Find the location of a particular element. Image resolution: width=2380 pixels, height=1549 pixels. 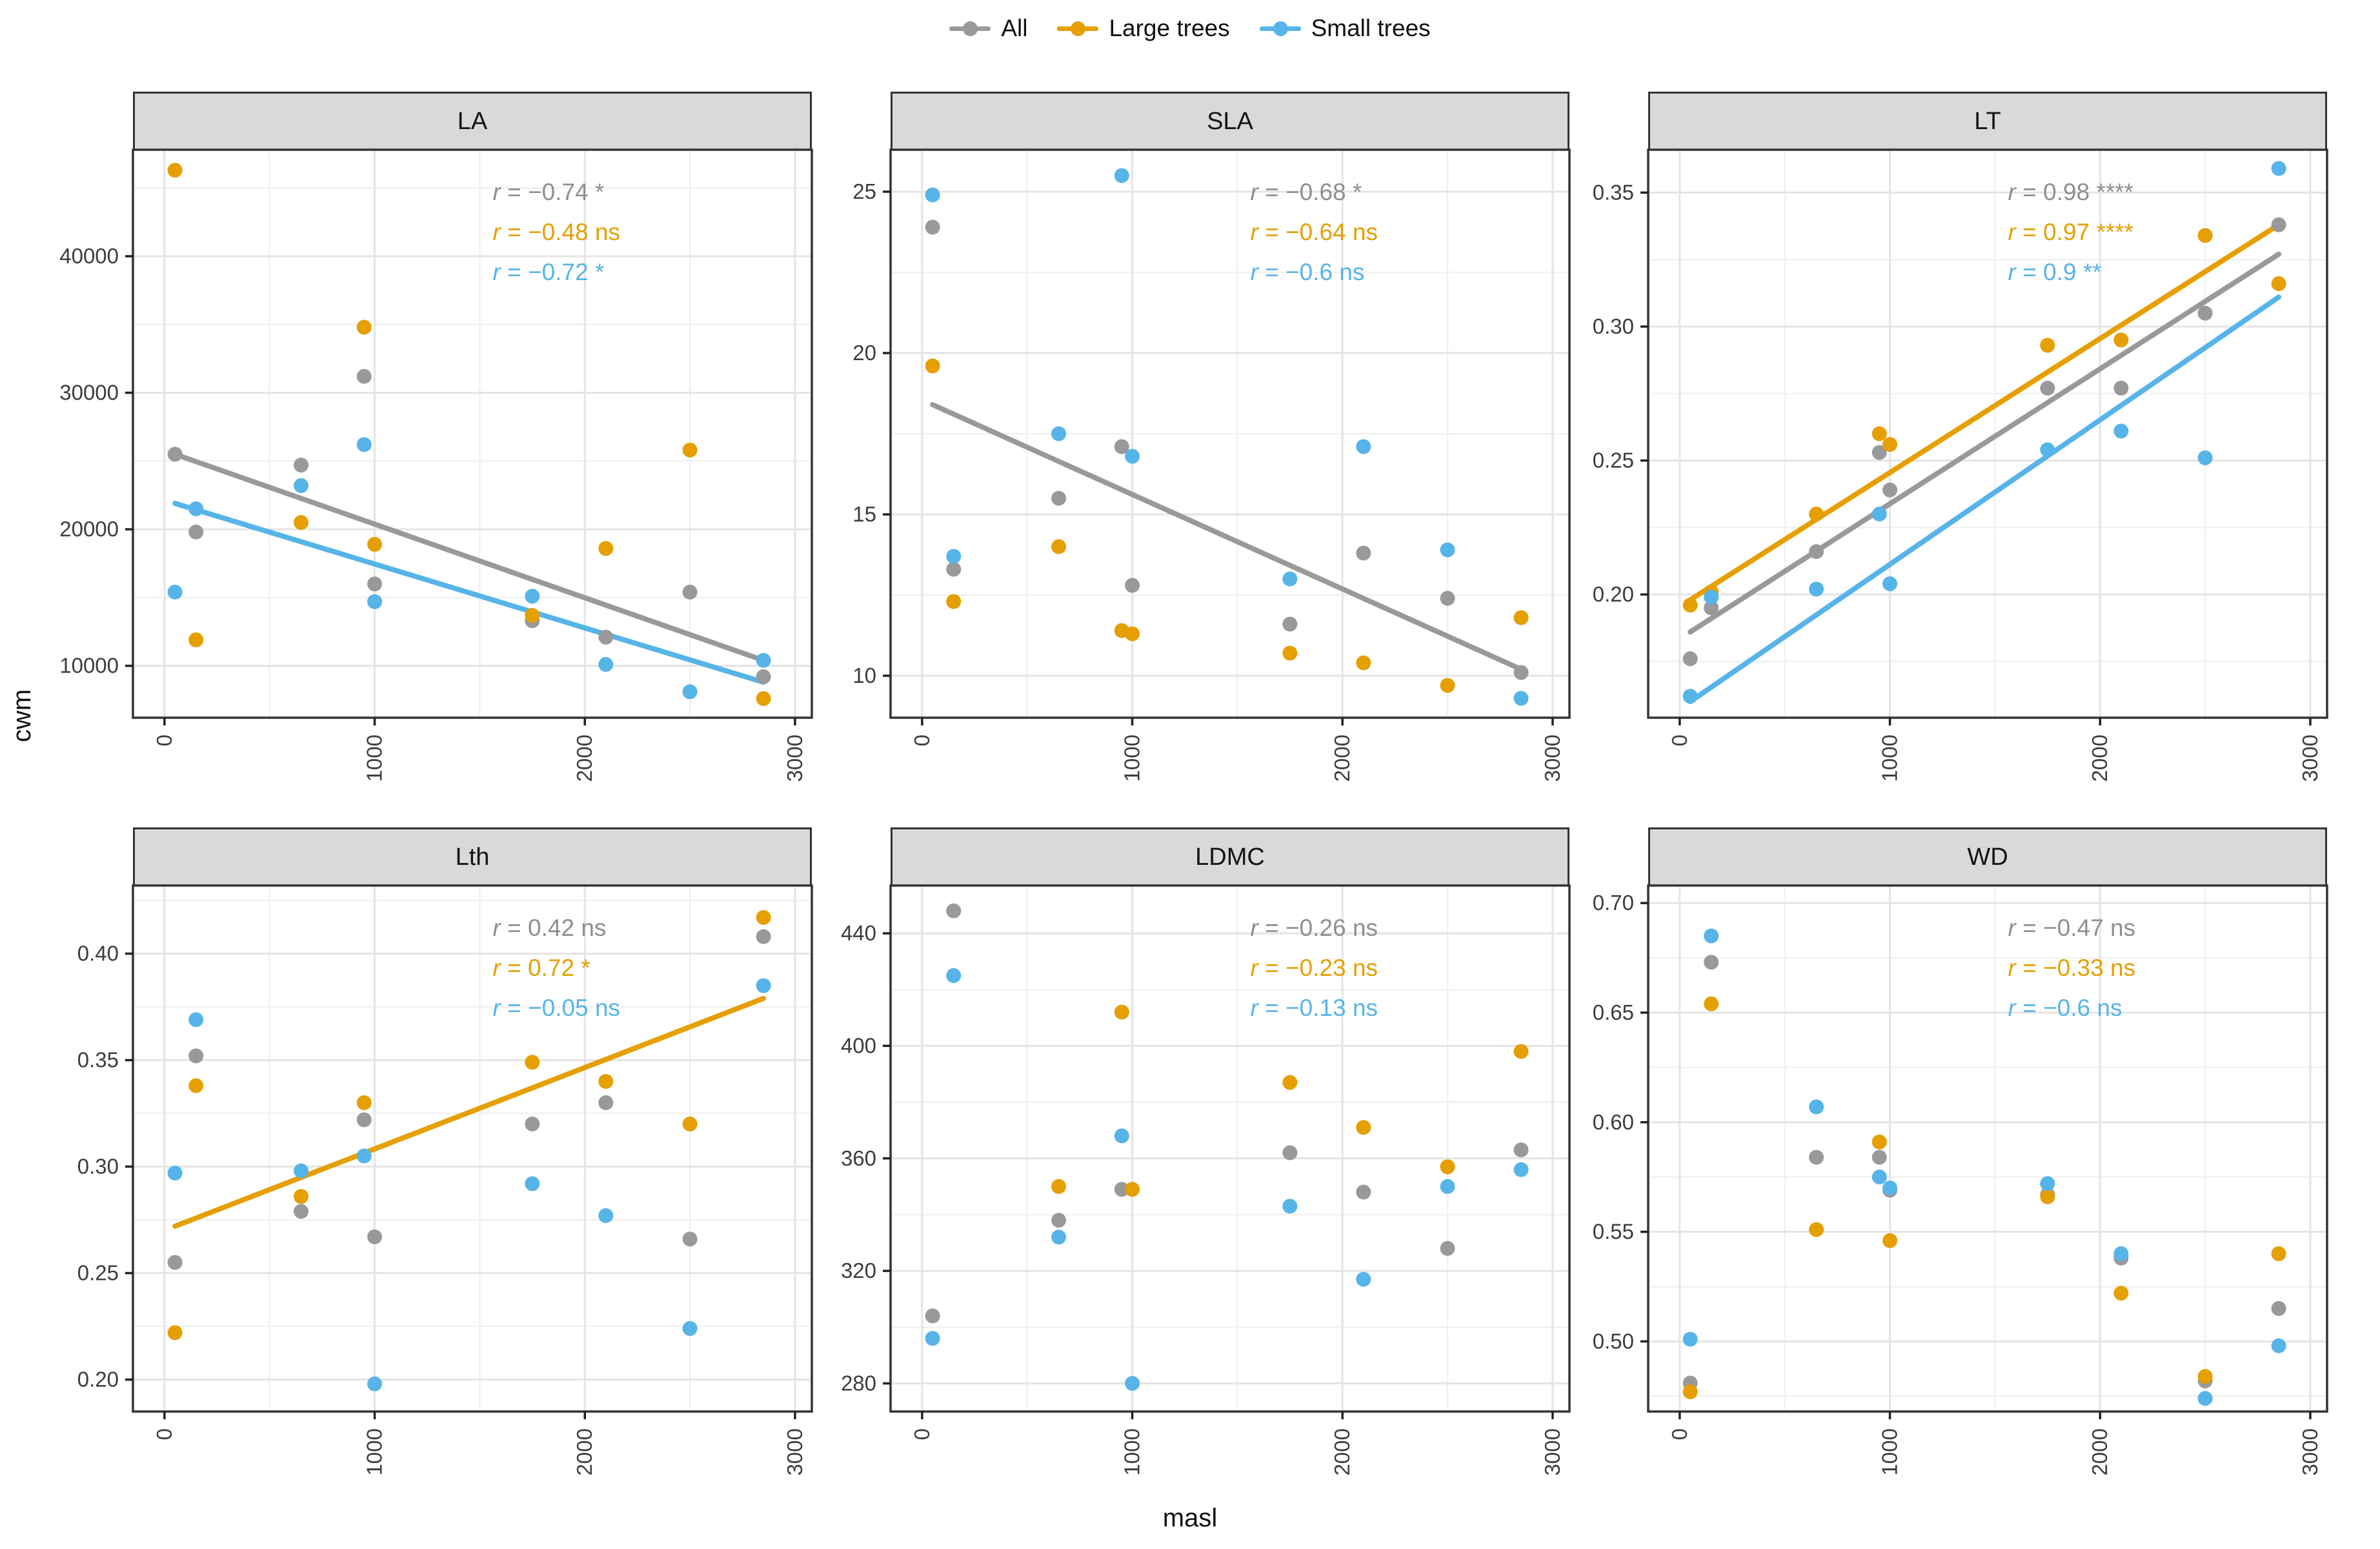

correlation-annotation-small: r = −0.13 ns is located at coordinates (1314, 1008).